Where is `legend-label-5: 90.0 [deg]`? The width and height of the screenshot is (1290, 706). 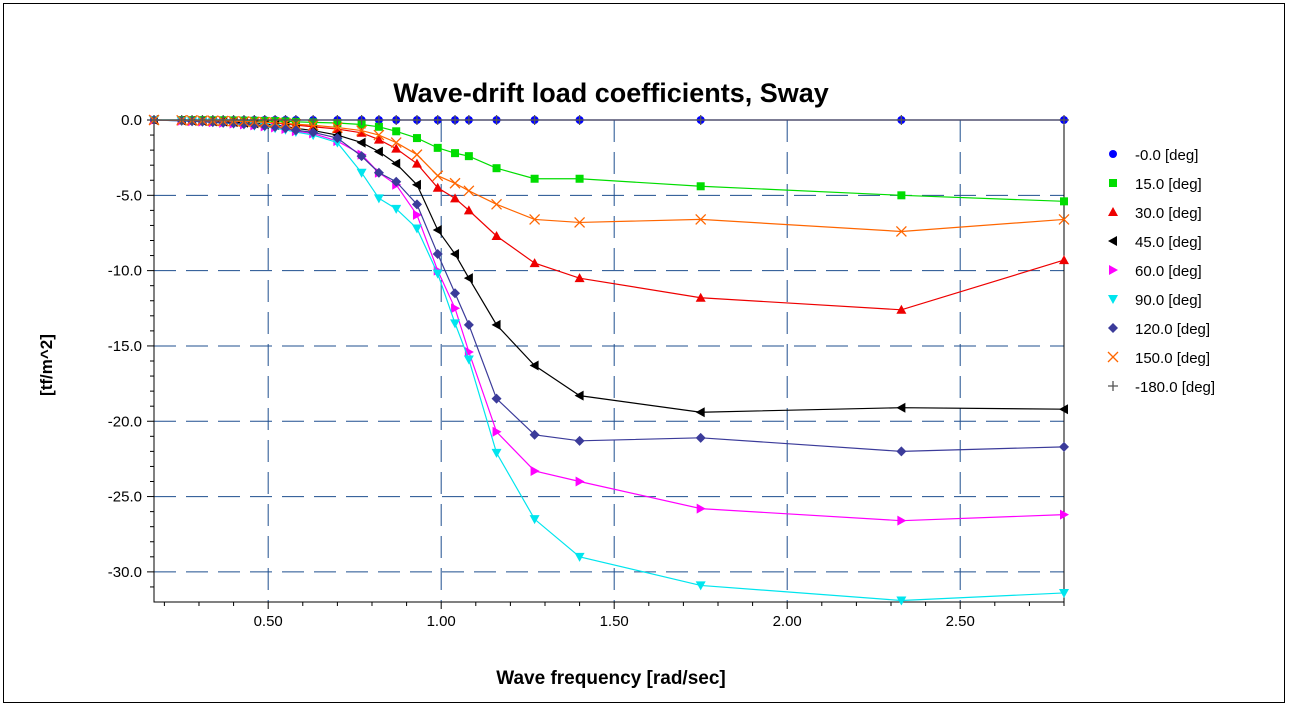 legend-label-5: 90.0 [deg] is located at coordinates (1168, 300).